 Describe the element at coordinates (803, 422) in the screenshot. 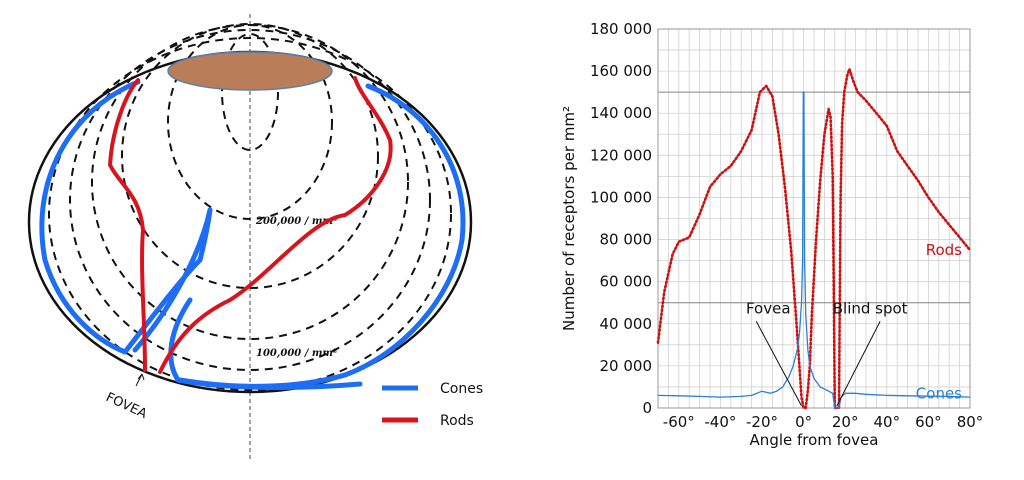

I see `x-tick-label: 0°` at that location.